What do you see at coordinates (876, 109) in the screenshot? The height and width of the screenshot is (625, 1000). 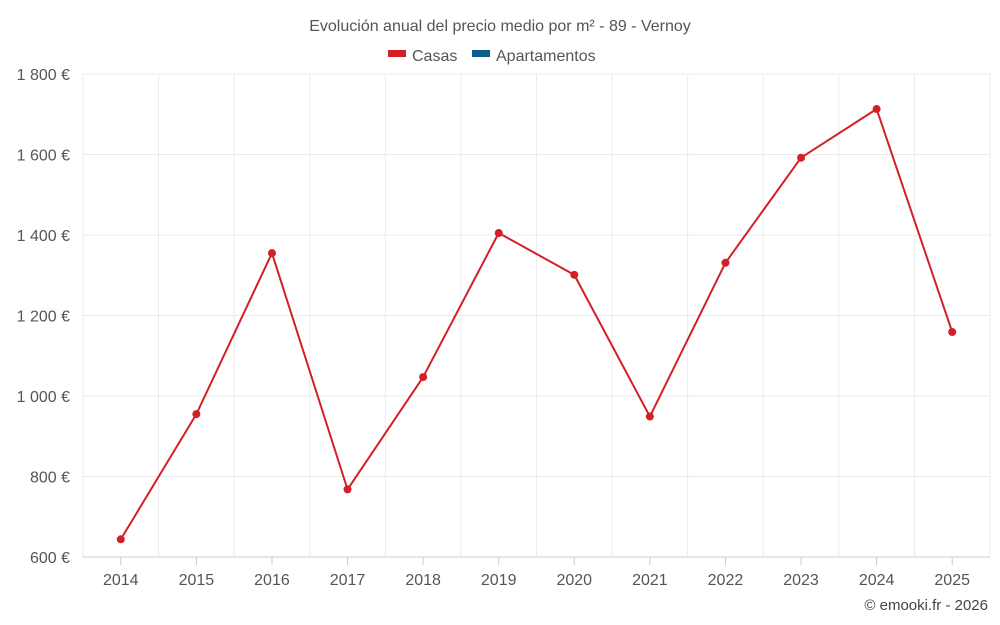 I see `data-point-2024` at bounding box center [876, 109].